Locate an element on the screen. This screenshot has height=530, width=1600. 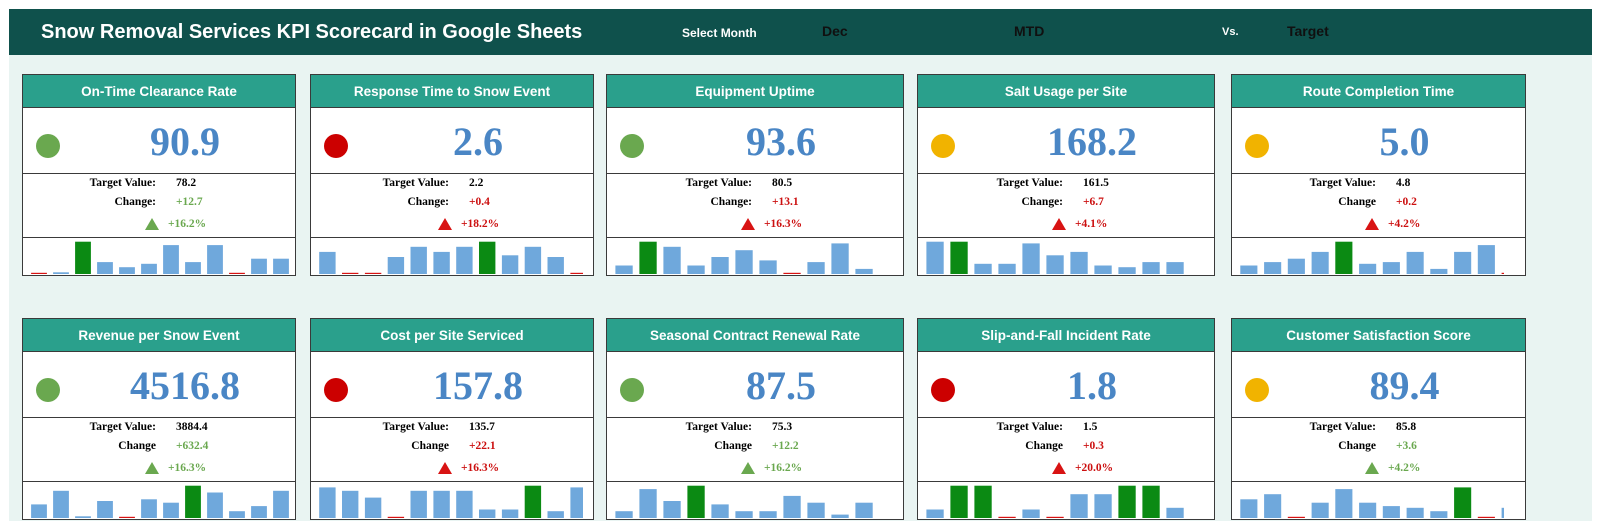
kpi-value: 89.4 is located at coordinates (1404, 385).